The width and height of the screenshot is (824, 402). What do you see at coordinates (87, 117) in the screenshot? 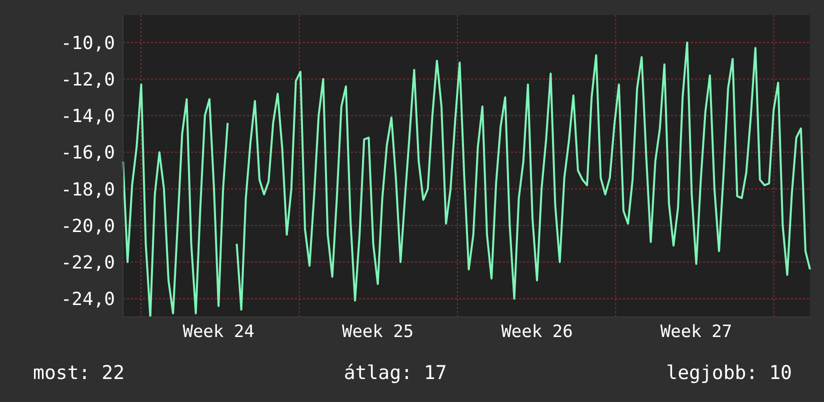
I see `y-tick-label: -14,0` at bounding box center [87, 117].